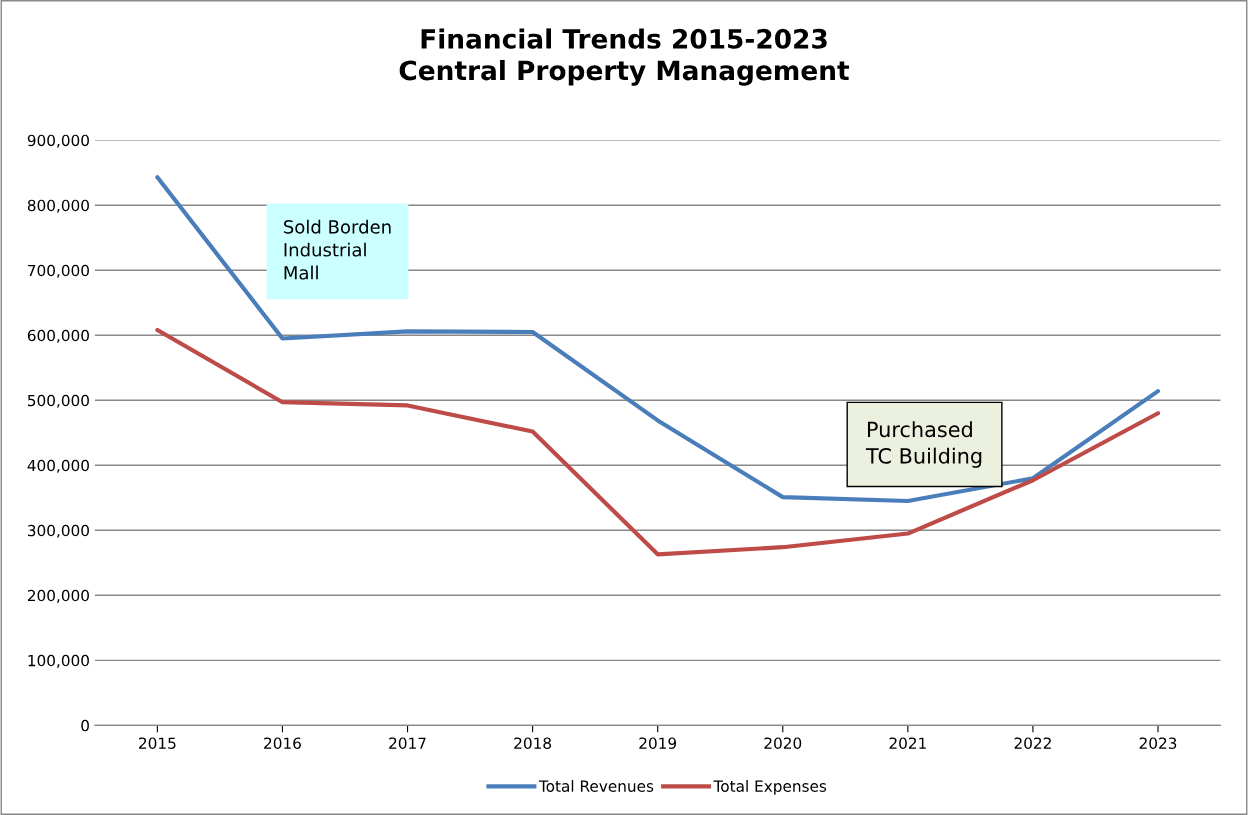 Image resolution: width=1248 pixels, height=815 pixels. I want to click on y-tick-label: 900,000, so click(58, 141).